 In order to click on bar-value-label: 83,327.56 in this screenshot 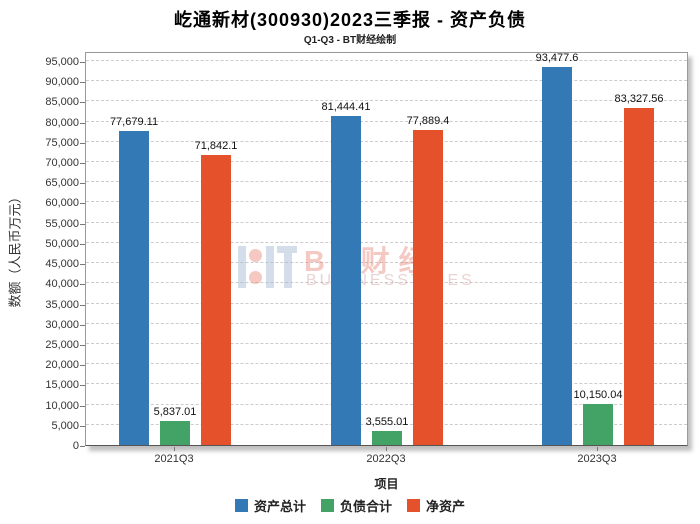, I will do `click(639, 99)`.